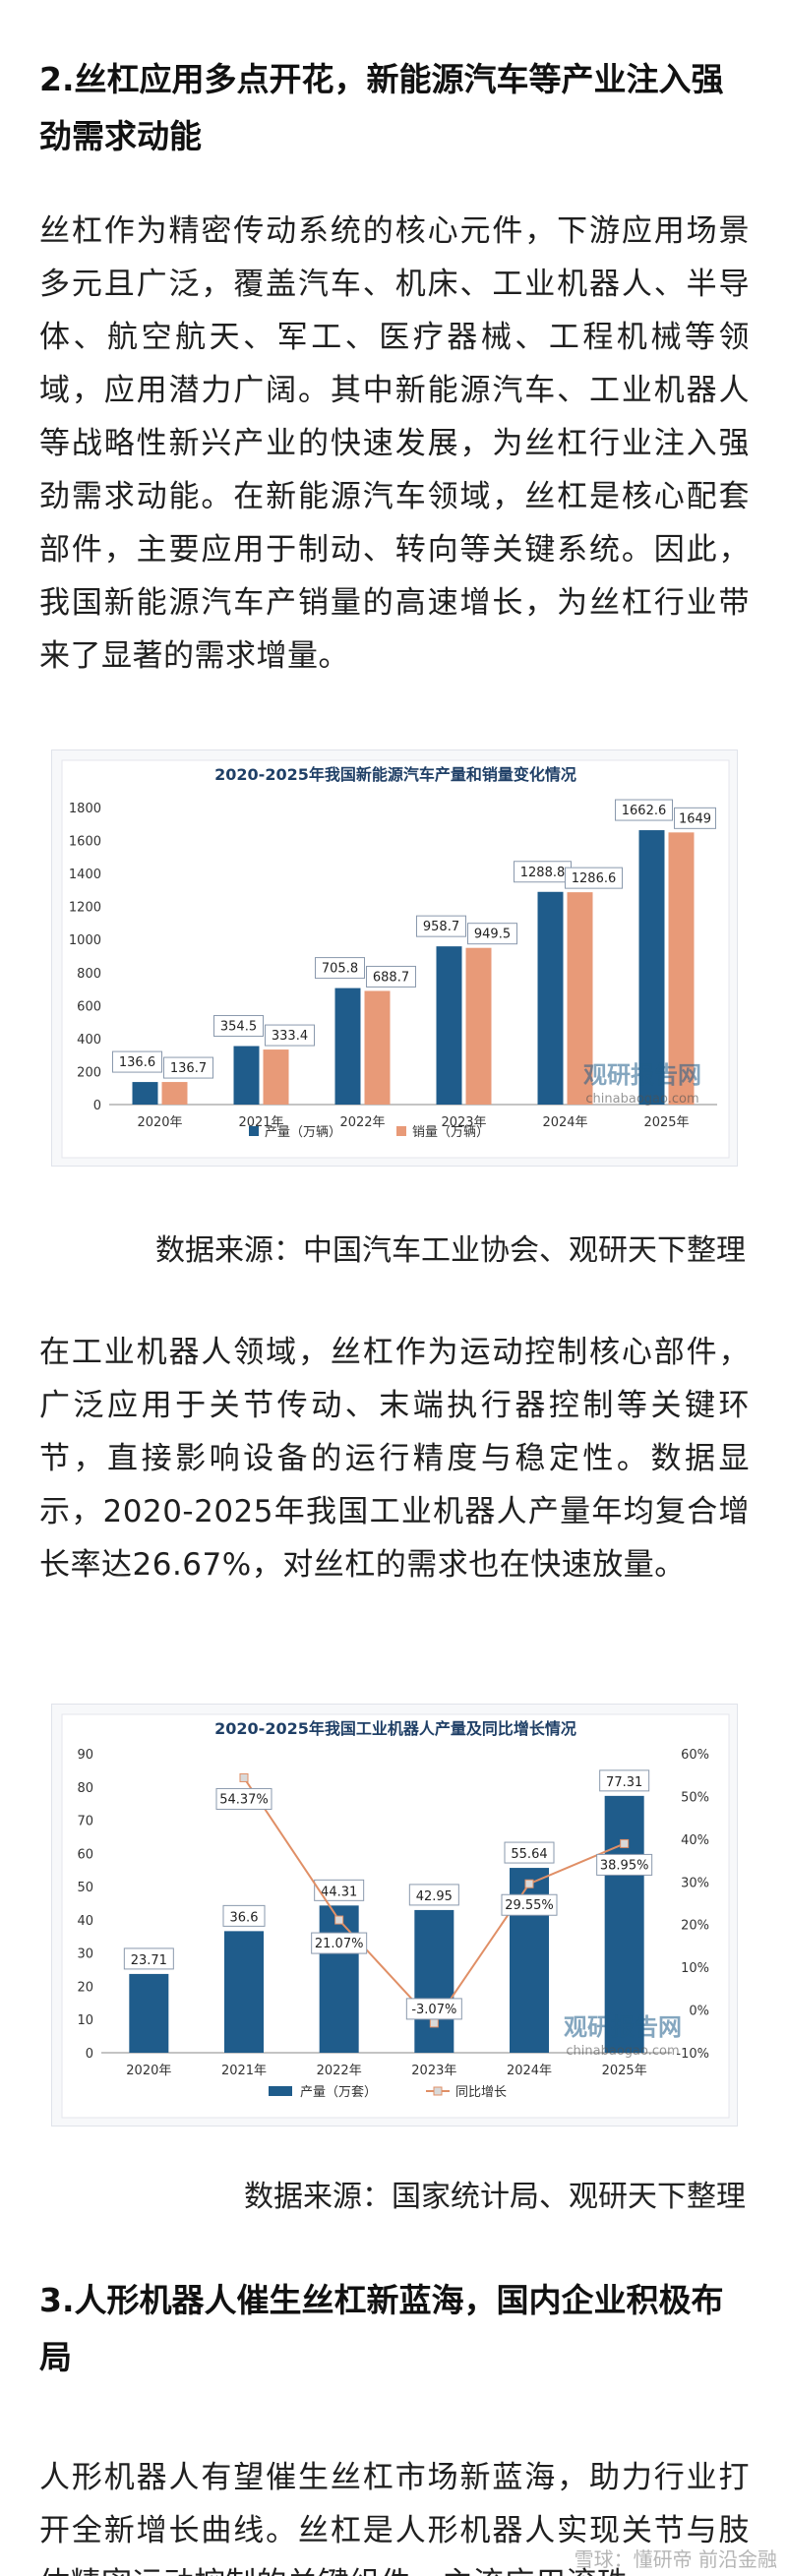  I want to click on chart-2-y-tick-right: 30%, so click(695, 1883).